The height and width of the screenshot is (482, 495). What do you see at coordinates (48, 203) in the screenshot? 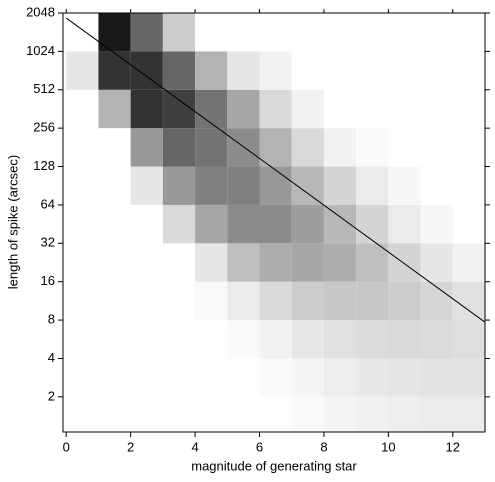
I see `y-tick-label: 64` at bounding box center [48, 203].